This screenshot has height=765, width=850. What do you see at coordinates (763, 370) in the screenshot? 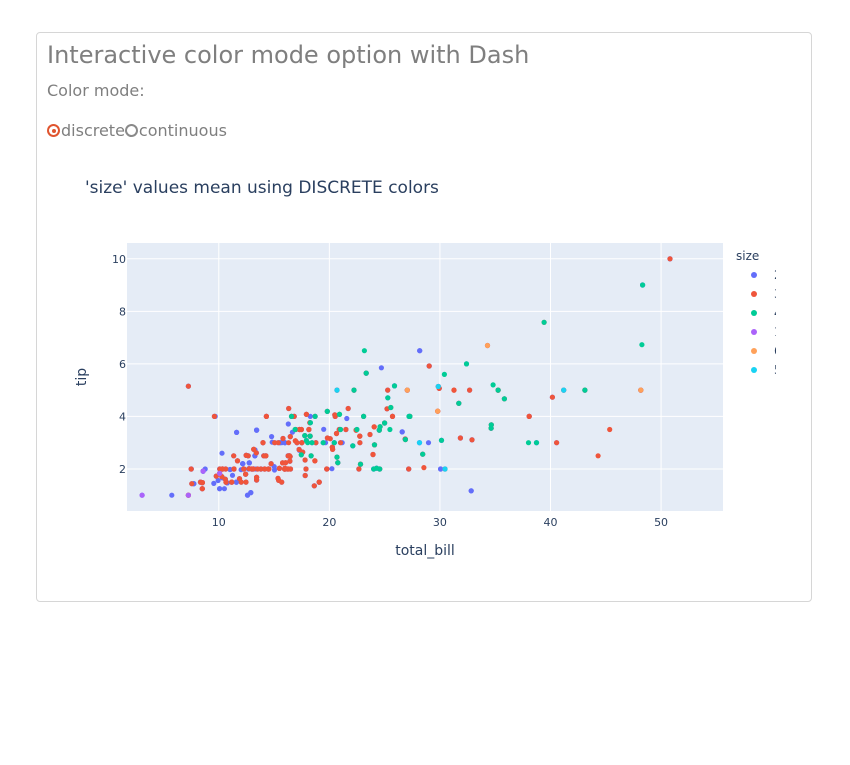
I see `legend-item-5: 5` at bounding box center [763, 370].